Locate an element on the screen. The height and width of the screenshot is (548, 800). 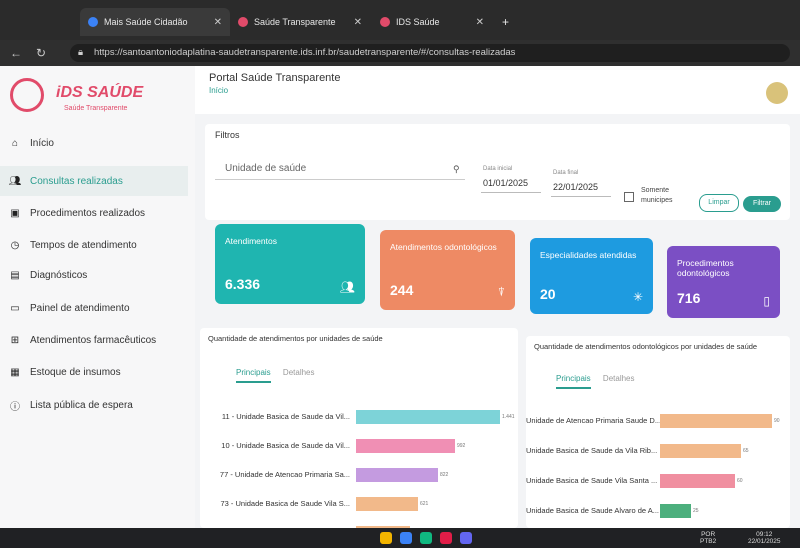
sidebar-item-atendimentos-farmaceuticos: ⊞ Atendimentos farmacêuticos is located at coordinates (94, 340).